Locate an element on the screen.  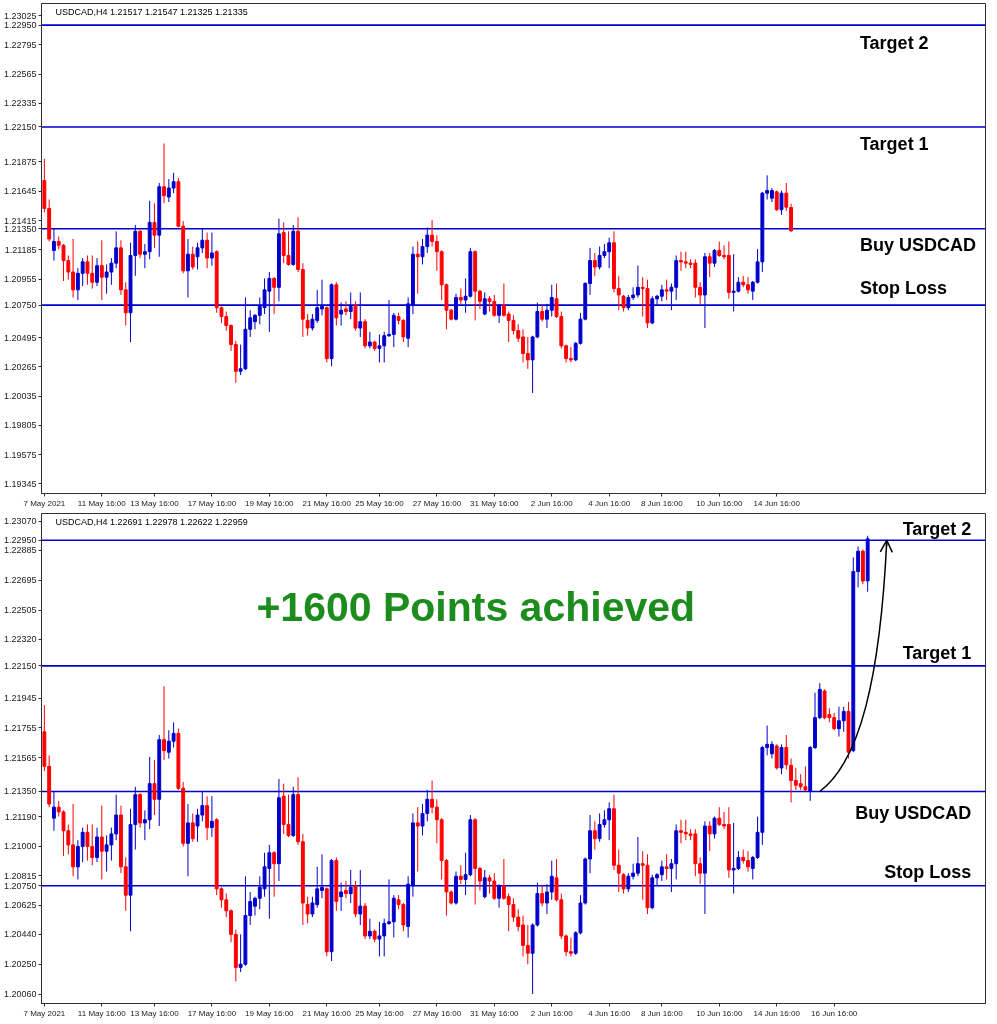
y-tick-label: 1.19805 is located at coordinates (20, 425).